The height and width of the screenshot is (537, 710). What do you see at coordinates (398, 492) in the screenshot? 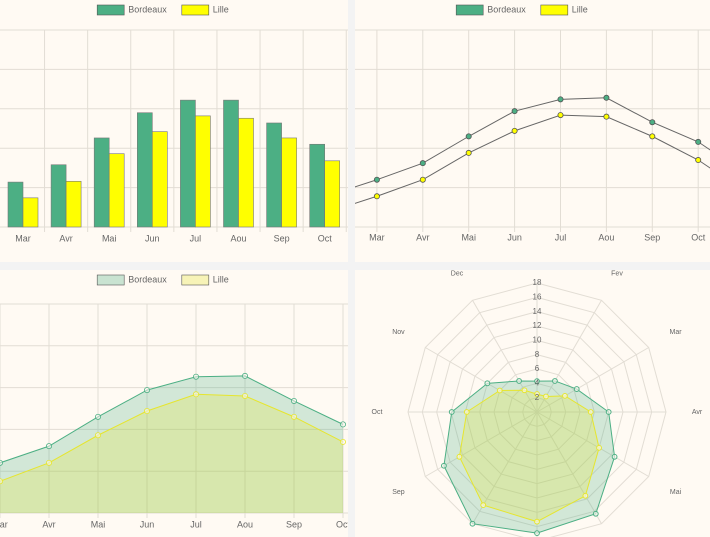
I see `category-label: Sep` at bounding box center [398, 492].